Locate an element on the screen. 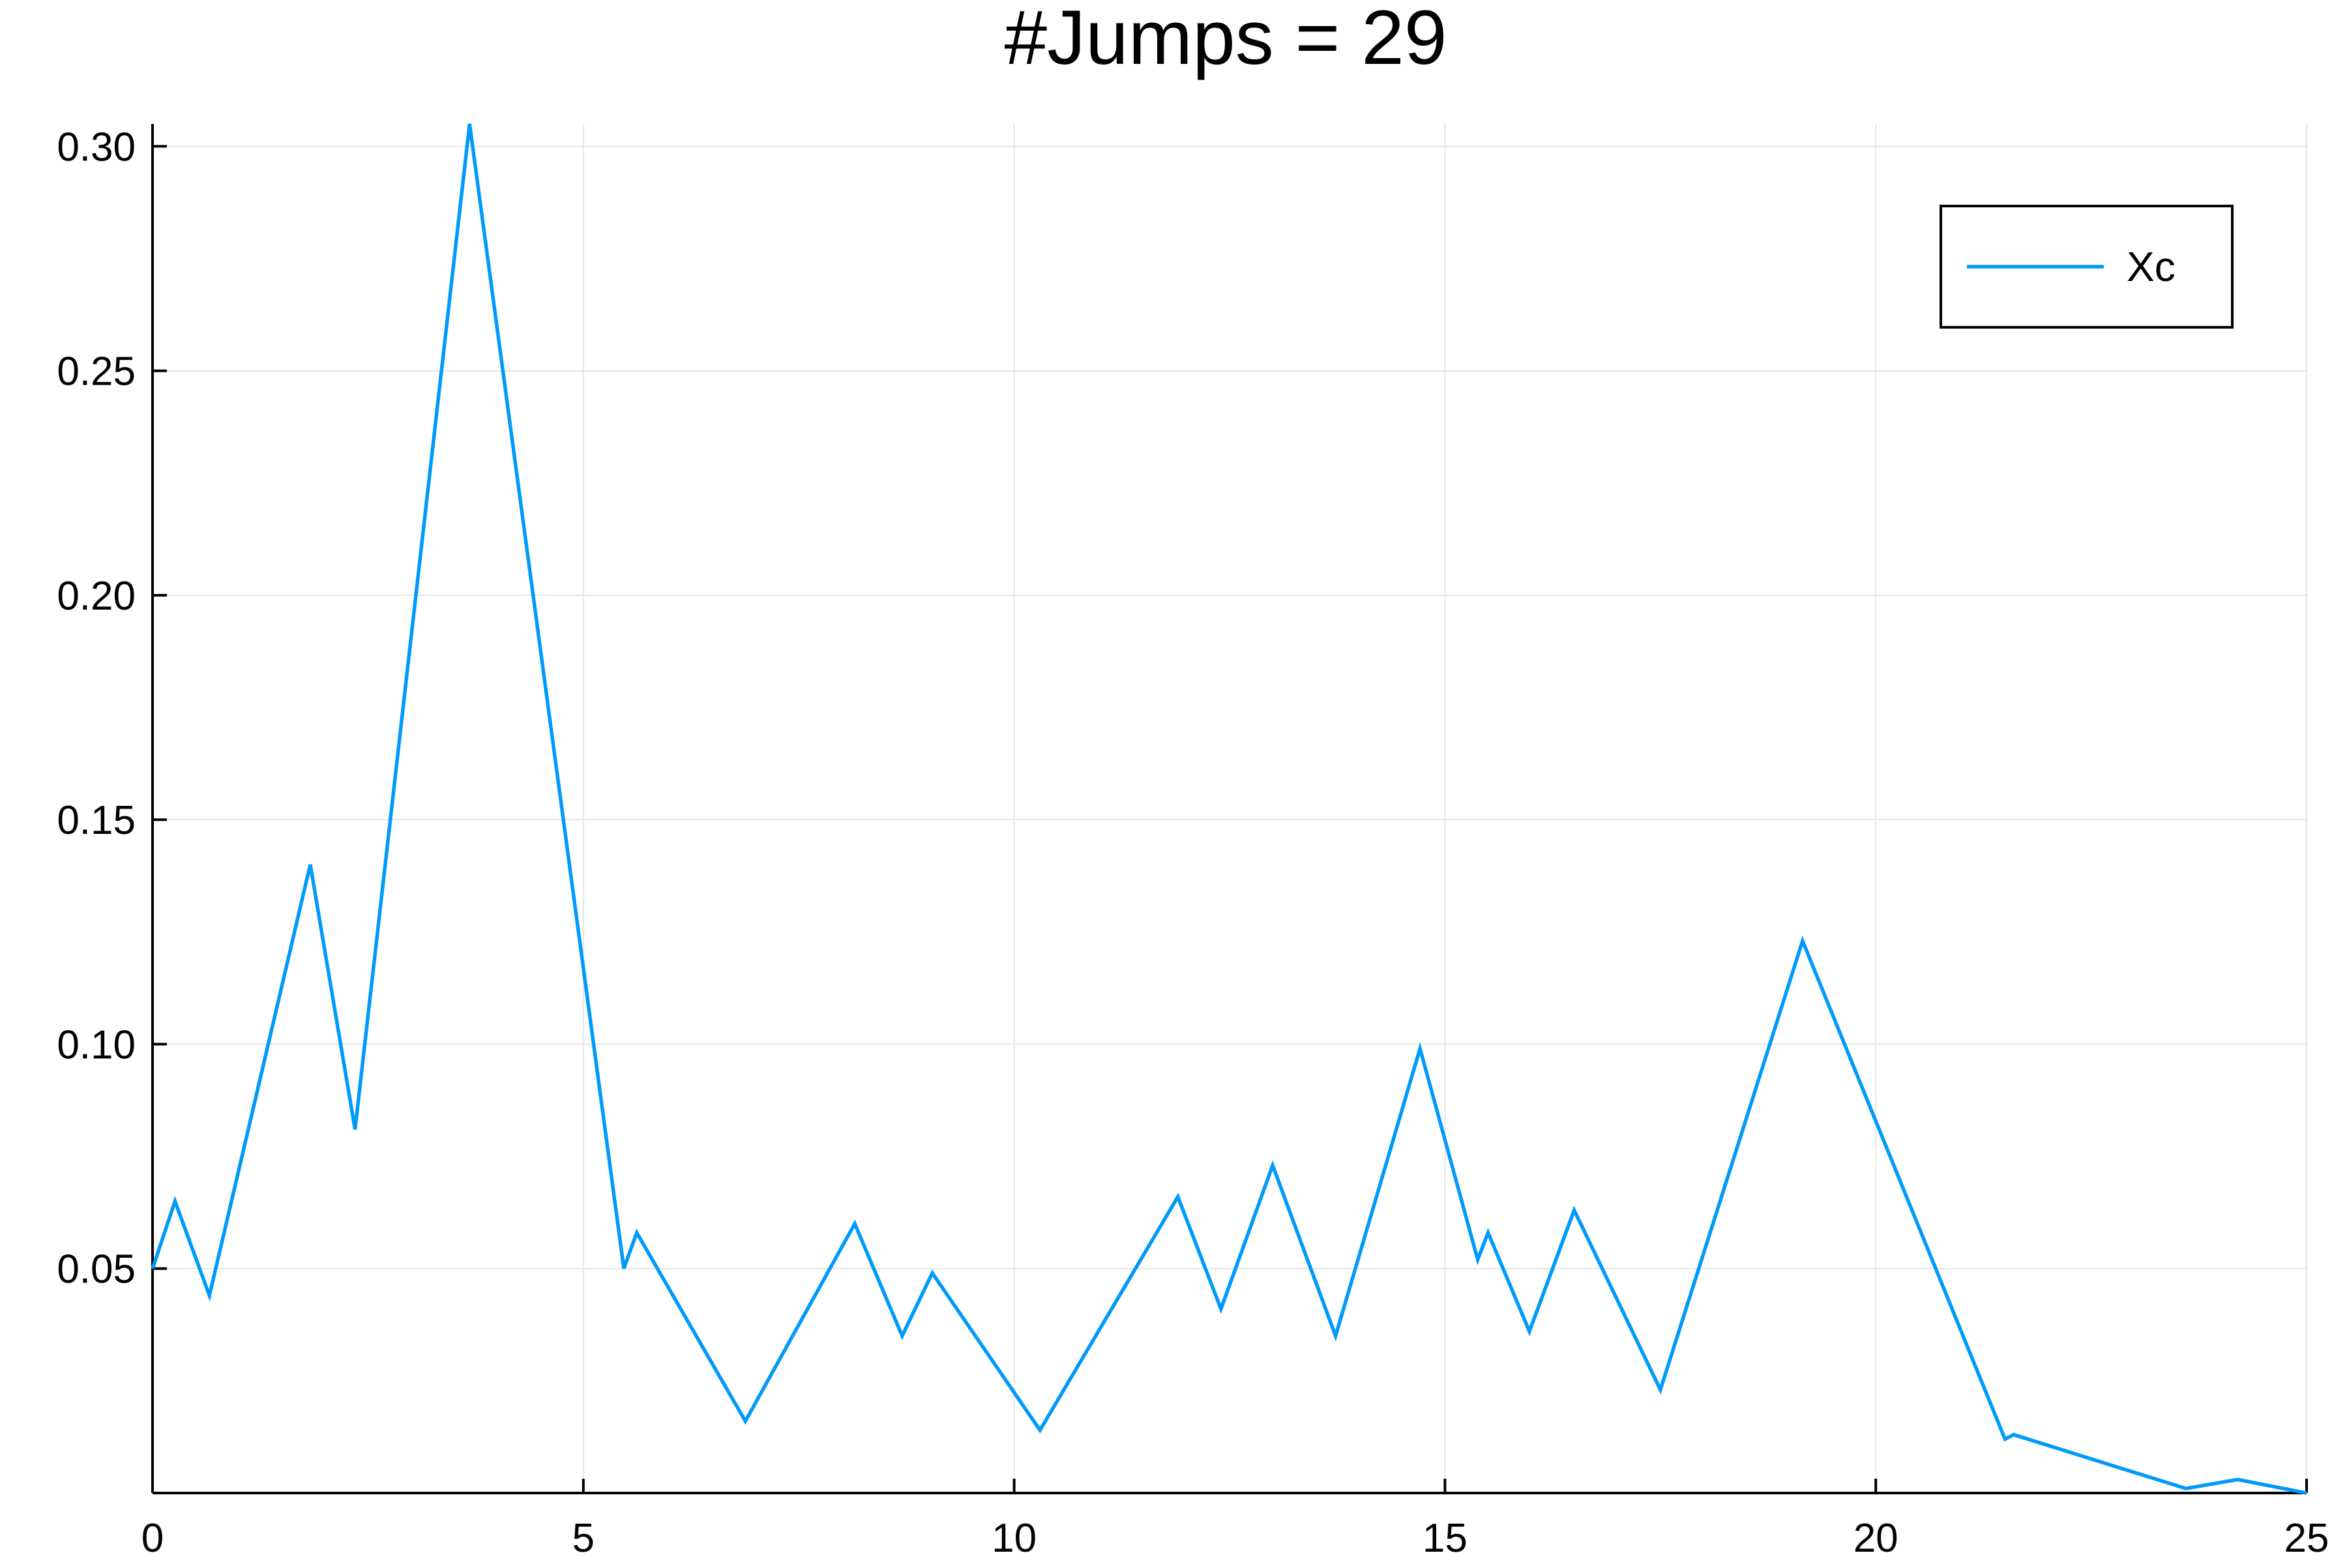 The image size is (2347, 1568). x-tick-label: 25 is located at coordinates (2306, 1539).